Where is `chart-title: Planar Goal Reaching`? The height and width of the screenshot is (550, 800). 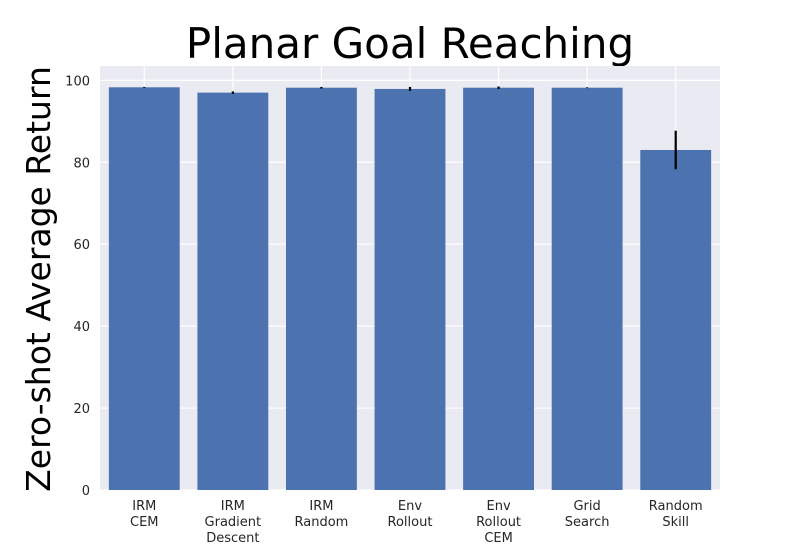
chart-title: Planar Goal Reaching is located at coordinates (410, 43).